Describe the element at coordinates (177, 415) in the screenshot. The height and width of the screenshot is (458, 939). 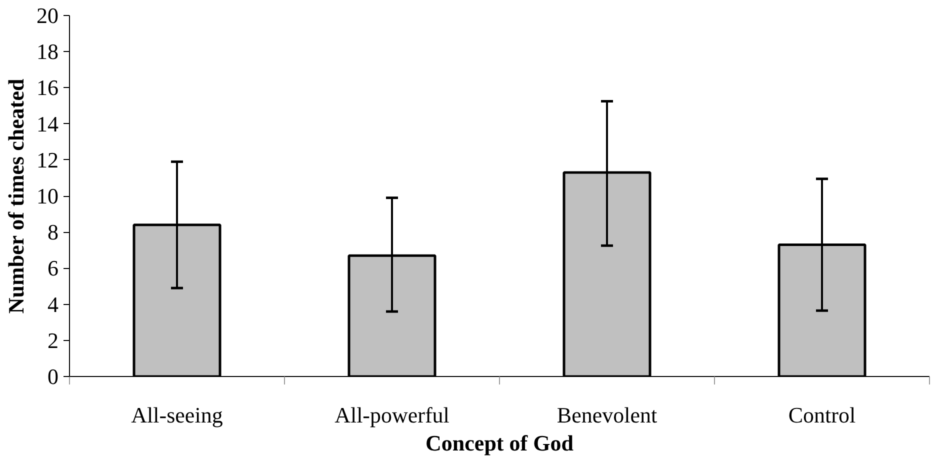
I see `x-tick-label: All-seeing` at that location.